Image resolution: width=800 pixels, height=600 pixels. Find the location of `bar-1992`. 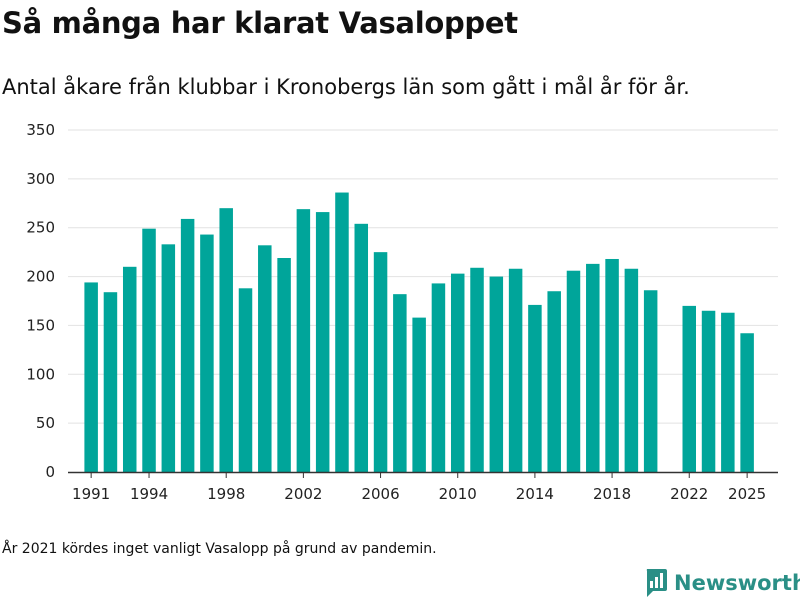

bar-1992 is located at coordinates (110, 382).